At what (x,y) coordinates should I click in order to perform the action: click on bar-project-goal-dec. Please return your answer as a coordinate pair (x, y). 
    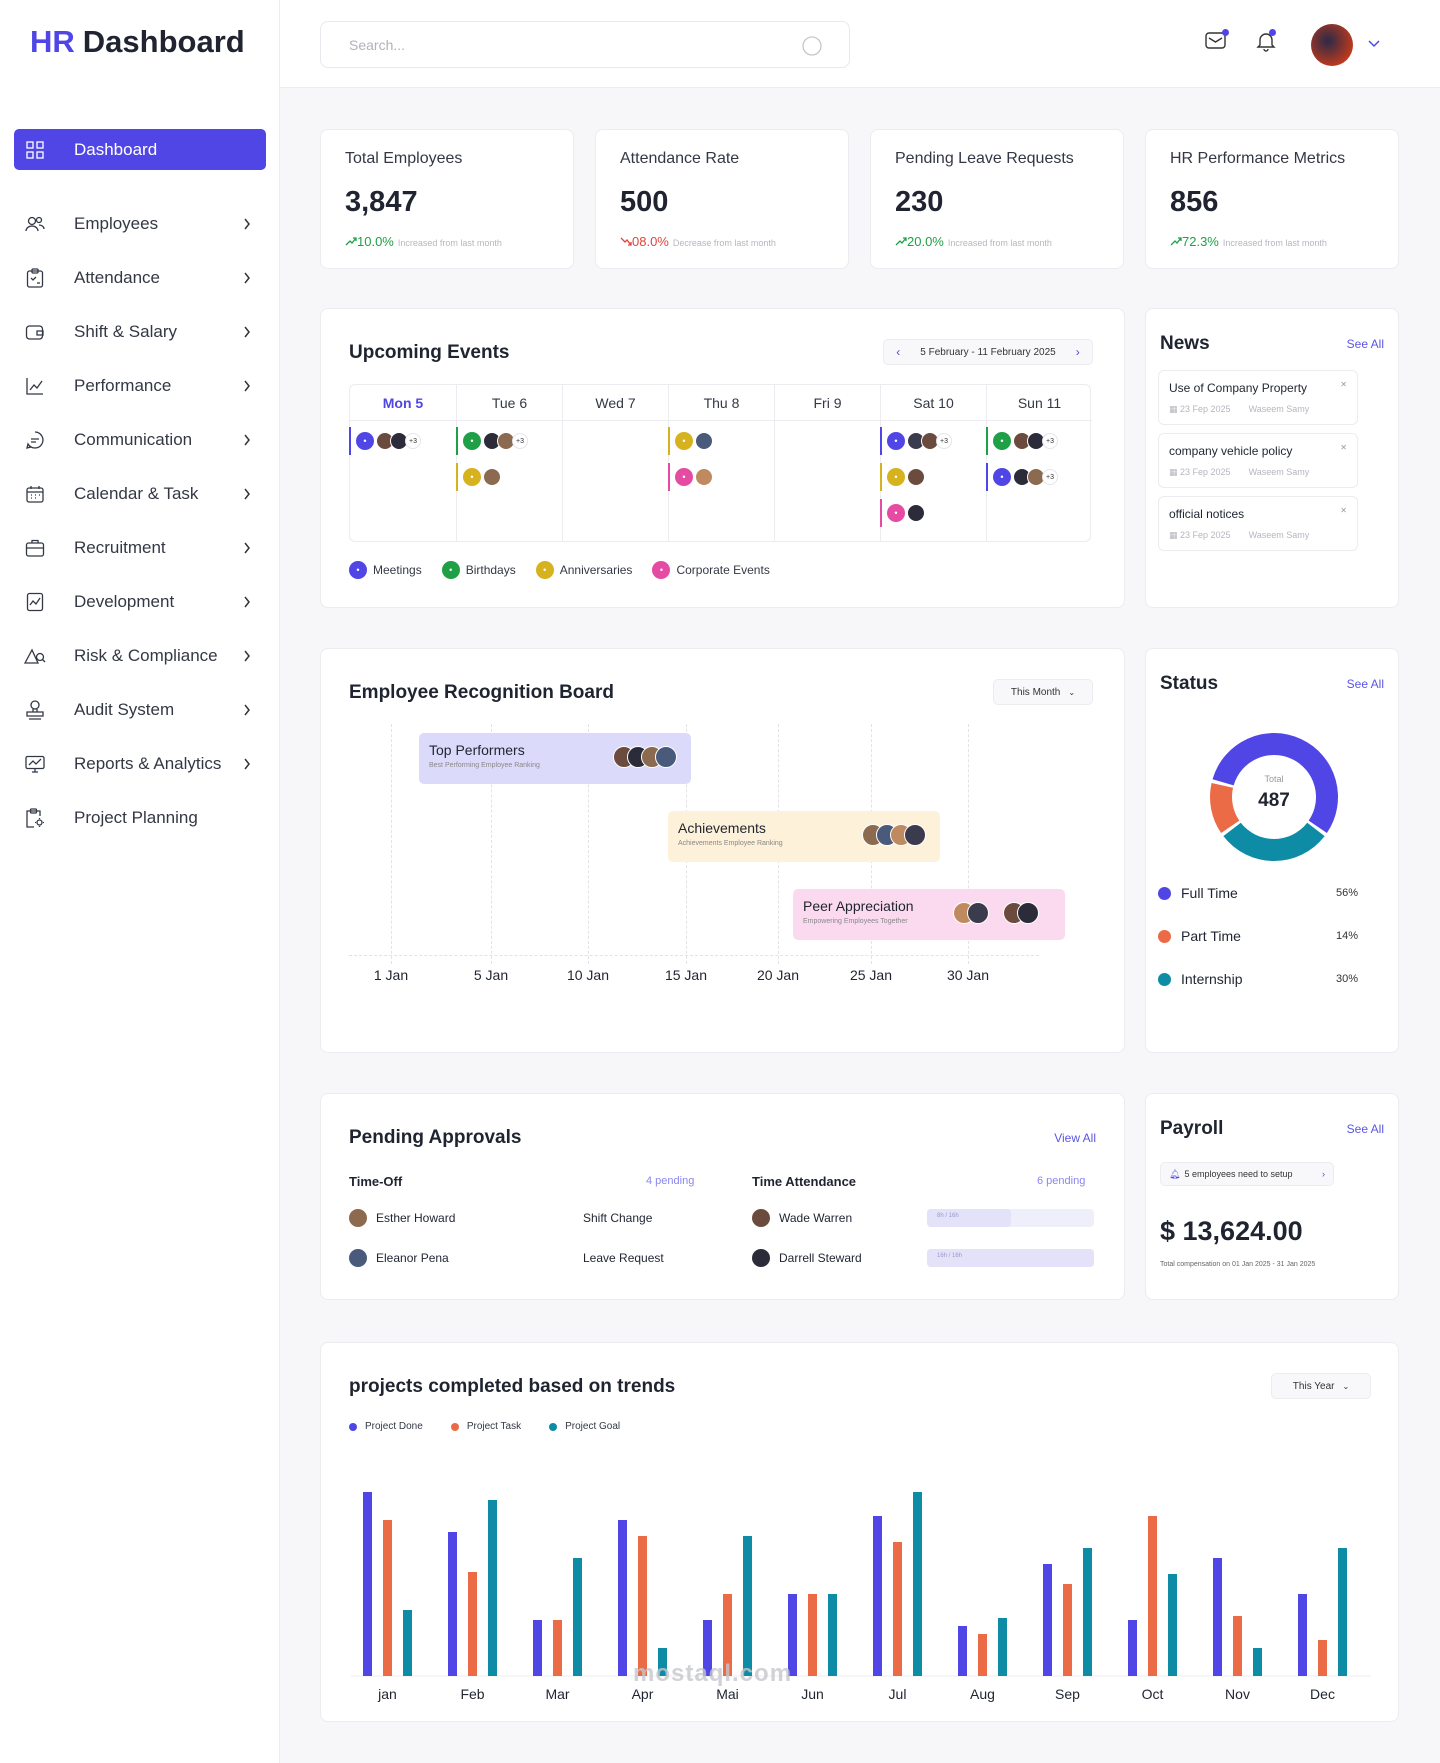
    Looking at the image, I should click on (1342, 1612).